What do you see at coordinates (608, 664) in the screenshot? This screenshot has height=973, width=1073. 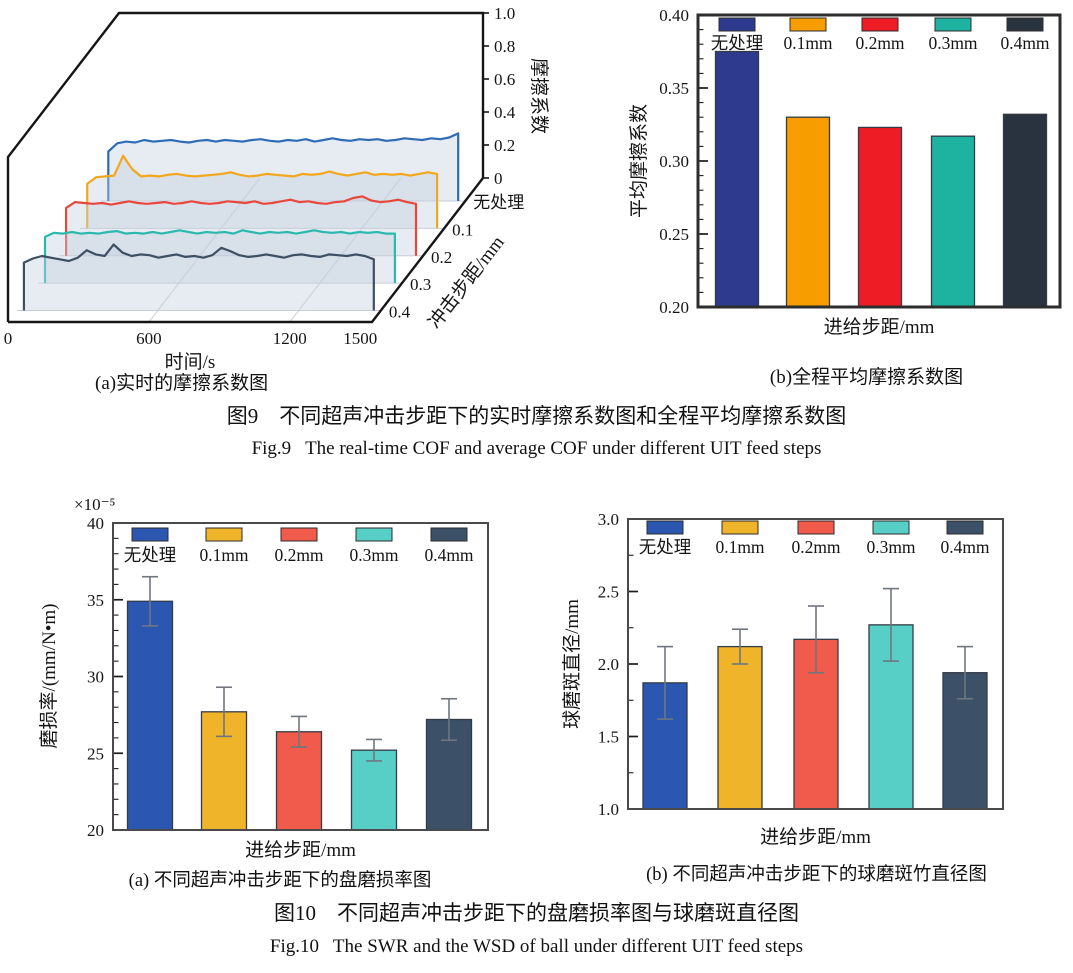 I see `y-tick-label: 2.0` at bounding box center [608, 664].